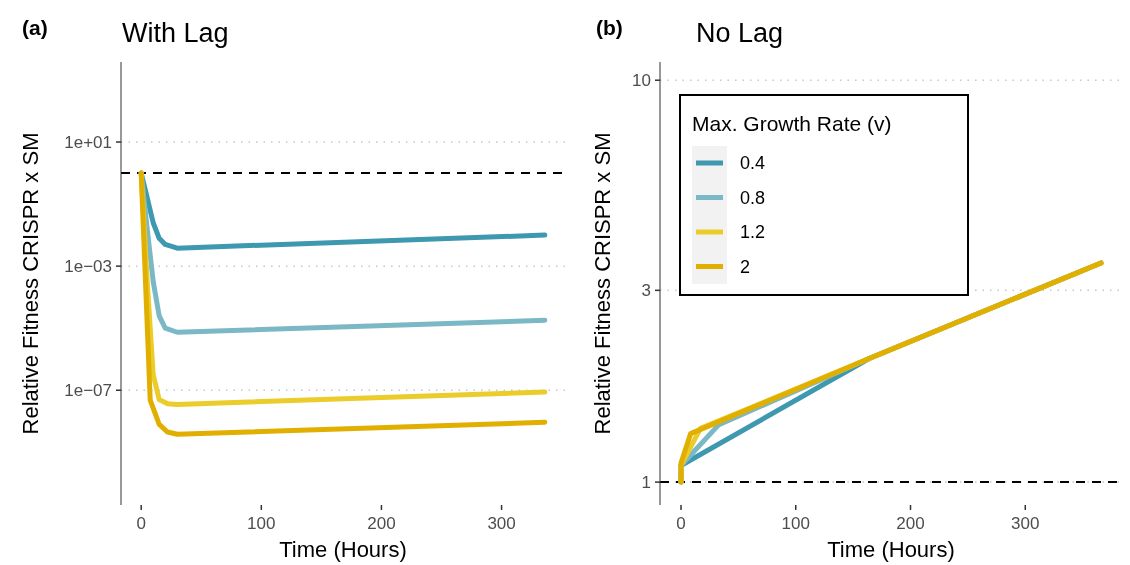  Describe the element at coordinates (792, 123) in the screenshot. I see `legend-title: Max. Growth Rate (v)` at that location.